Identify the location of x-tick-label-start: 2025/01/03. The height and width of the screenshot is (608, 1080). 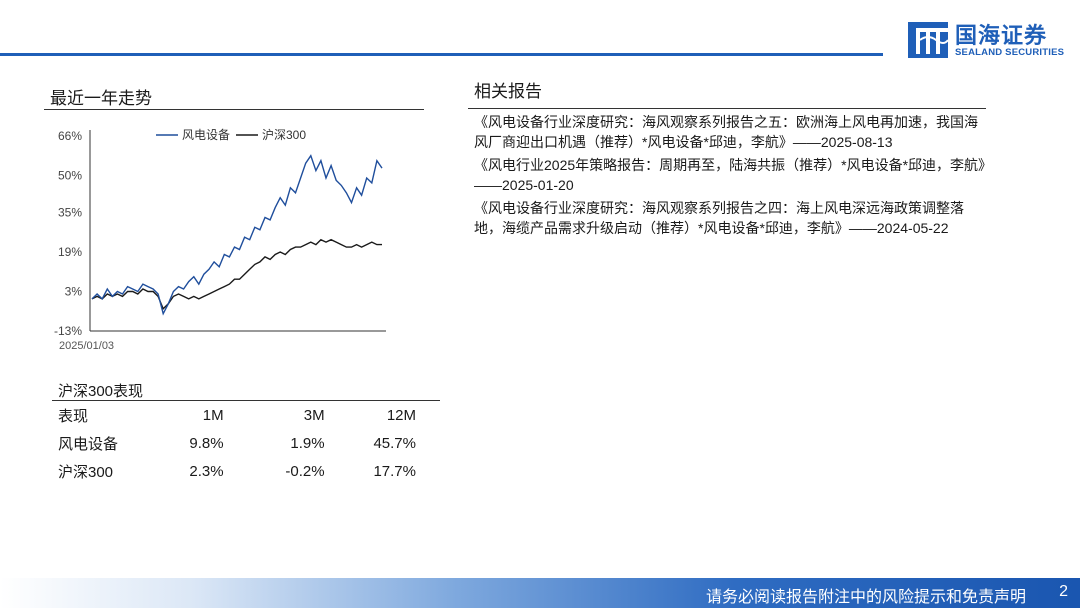
(86, 346).